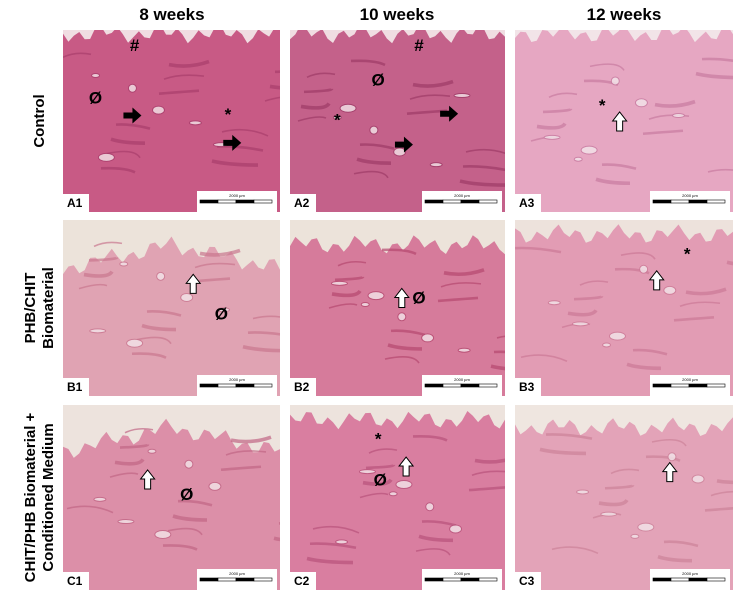 Image resolution: width=739 pixels, height=599 pixels. Describe the element at coordinates (527, 203) in the screenshot. I see `panel-label: A3` at that location.